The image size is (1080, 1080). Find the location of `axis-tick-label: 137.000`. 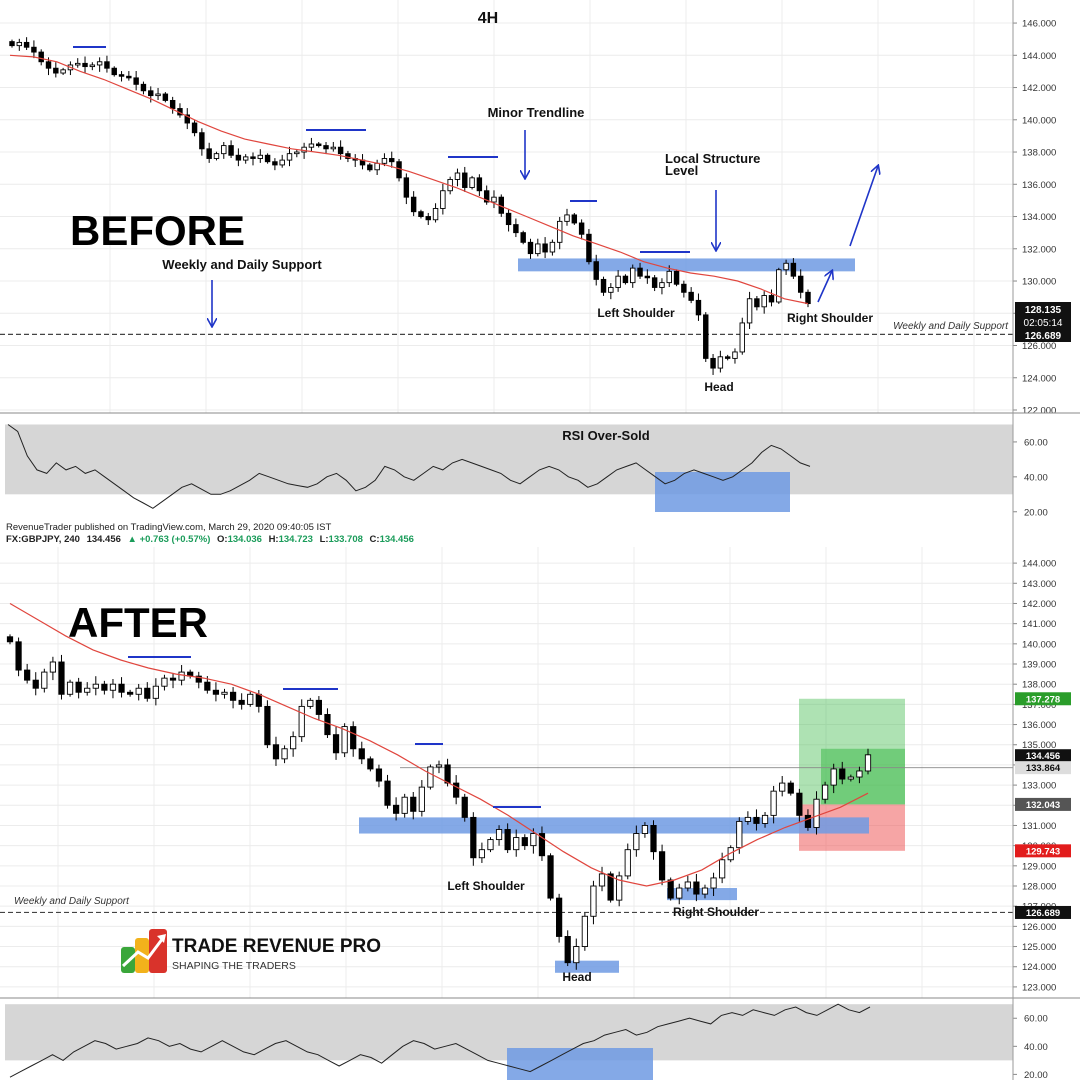

axis-tick-label: 137.000 is located at coordinates (1039, 705).